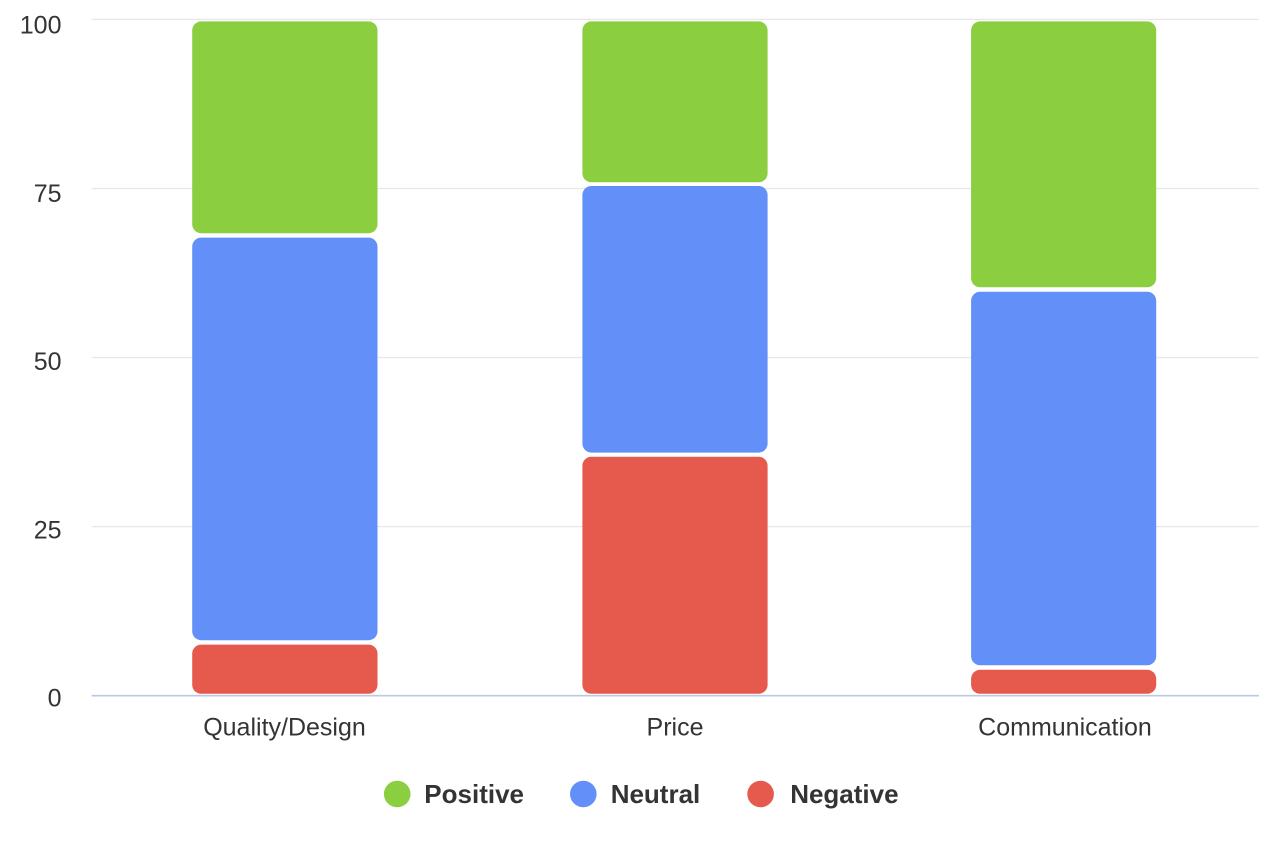  I want to click on svg-text: Negative, so click(844, 794).